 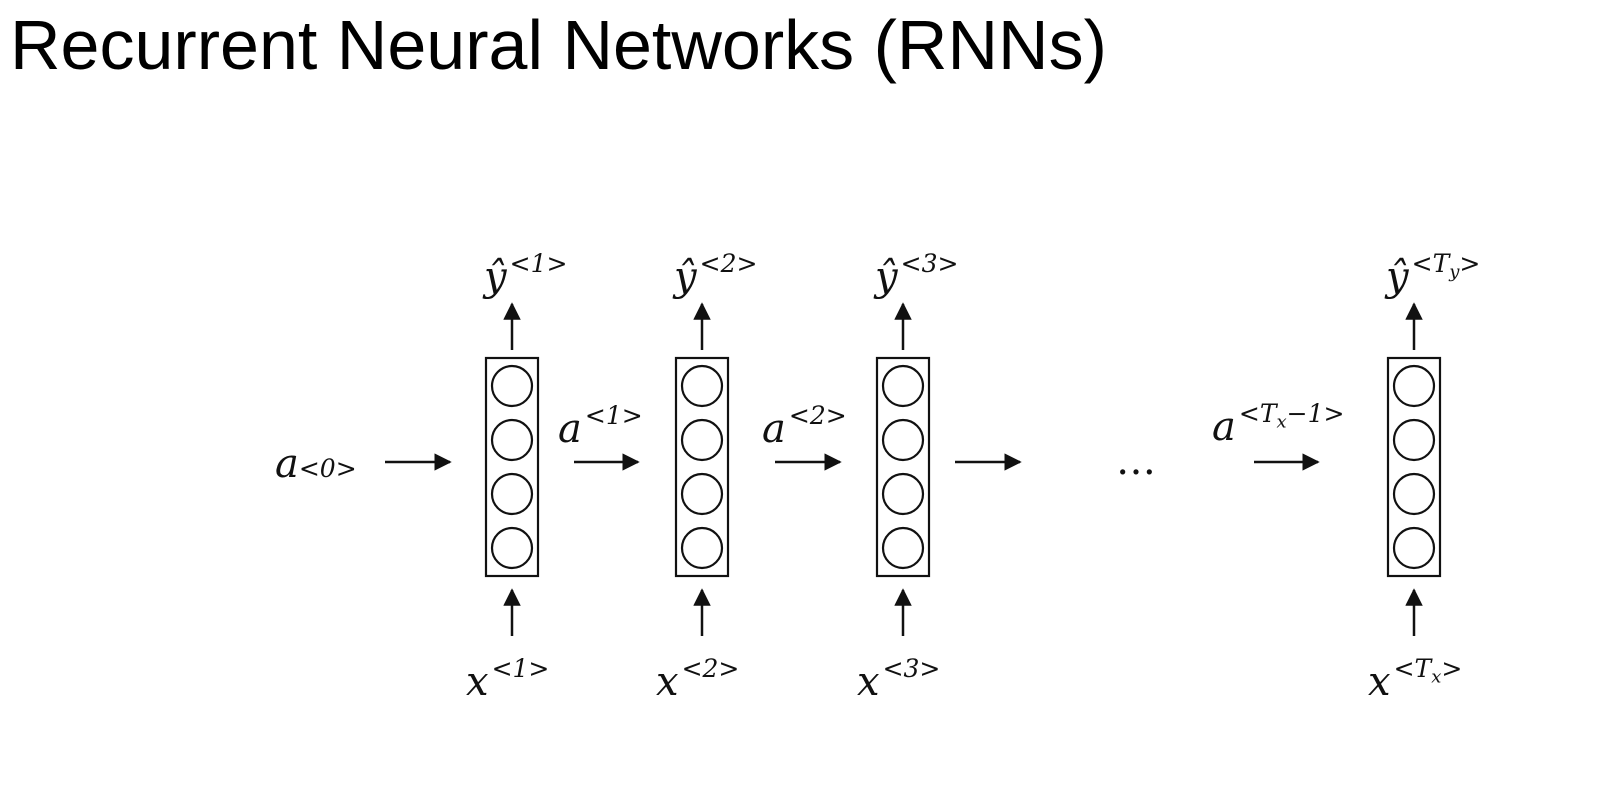 I want to click on input-label-1: x <1>, so click(x=507, y=679).